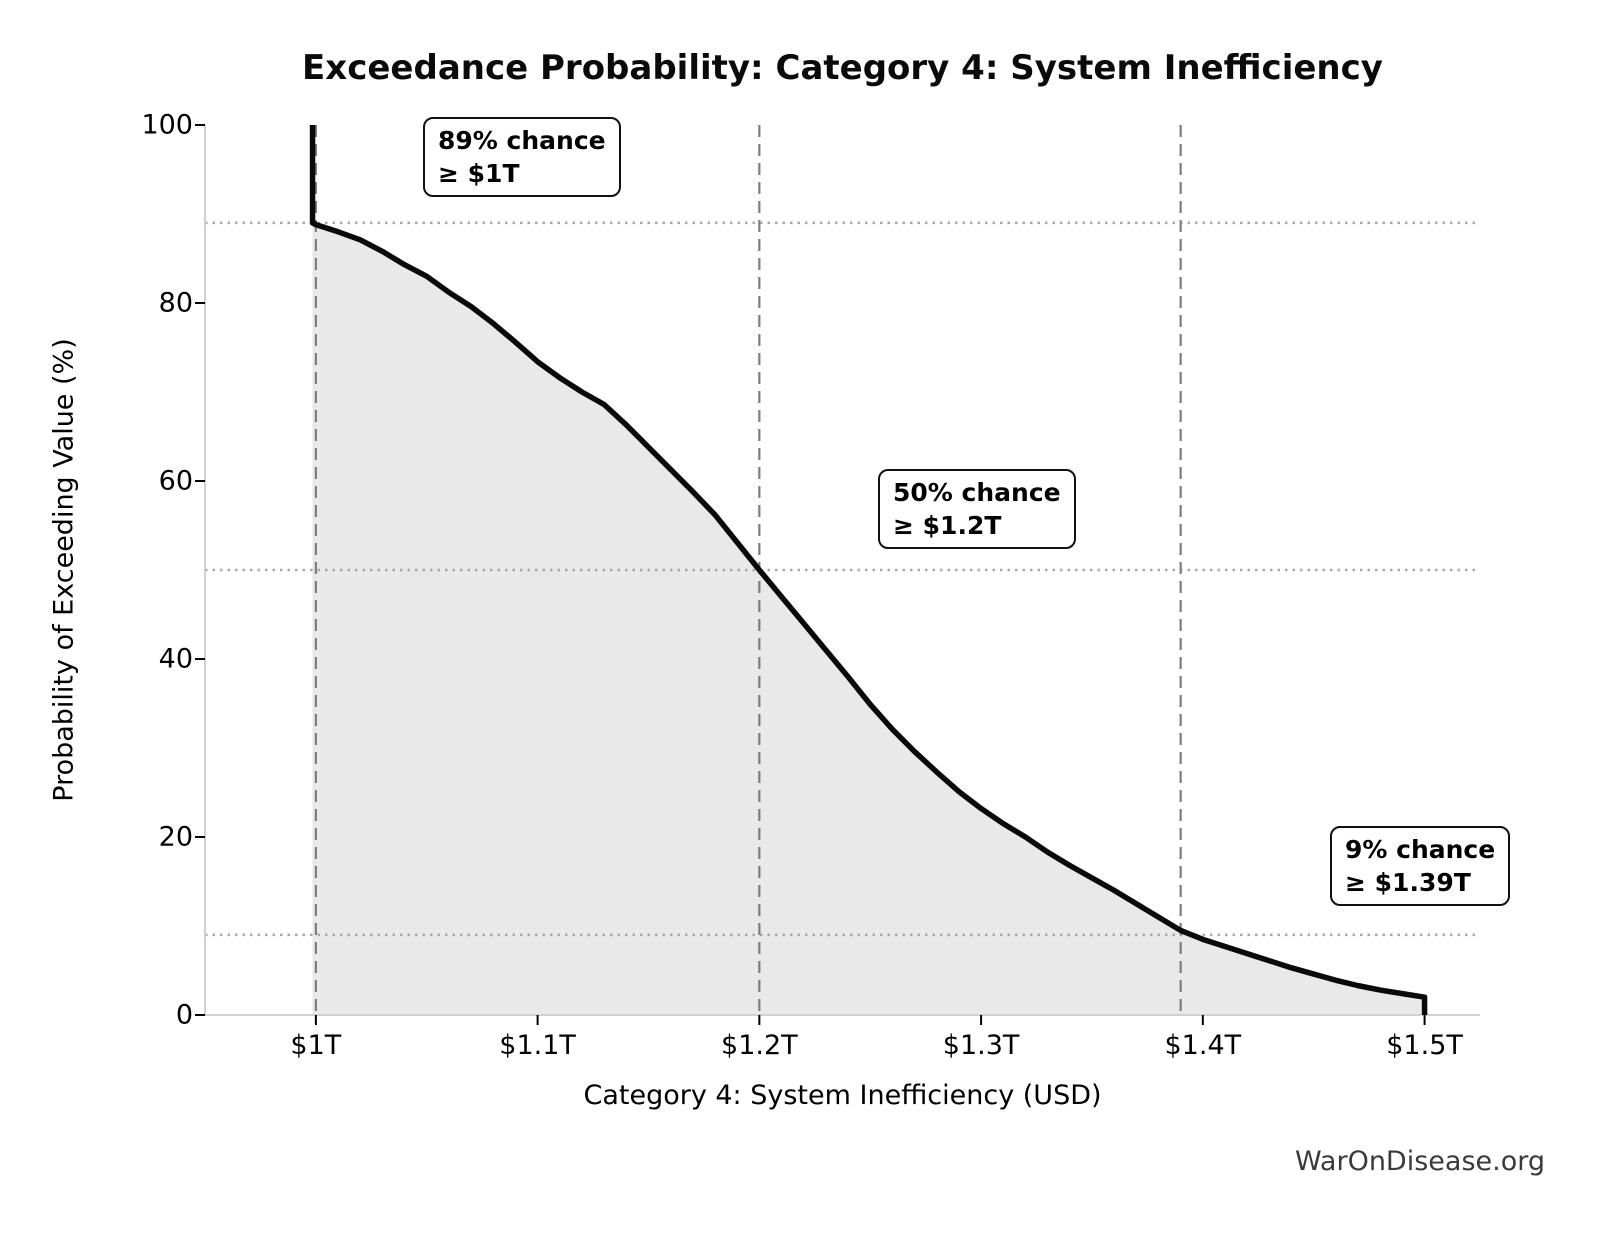 The width and height of the screenshot is (1604, 1234). I want to click on annotation-9pct-box: 9% chance ≥ $1.39T, so click(1420, 866).